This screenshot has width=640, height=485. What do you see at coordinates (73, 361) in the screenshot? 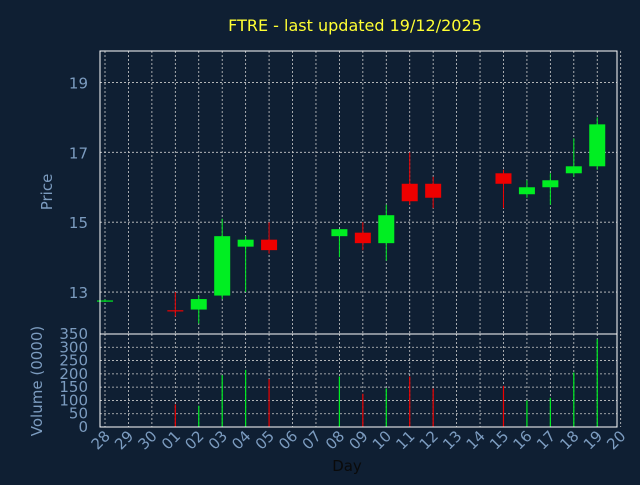
I see `volume-tick-label: 250` at bounding box center [73, 361].